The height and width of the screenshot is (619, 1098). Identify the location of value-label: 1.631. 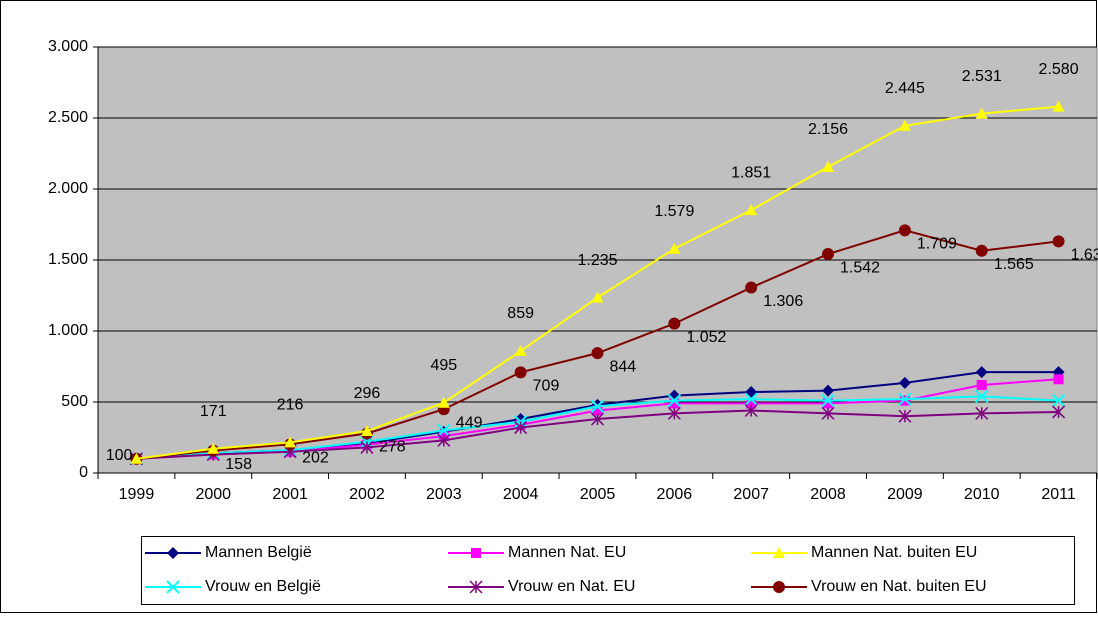
(1084, 255).